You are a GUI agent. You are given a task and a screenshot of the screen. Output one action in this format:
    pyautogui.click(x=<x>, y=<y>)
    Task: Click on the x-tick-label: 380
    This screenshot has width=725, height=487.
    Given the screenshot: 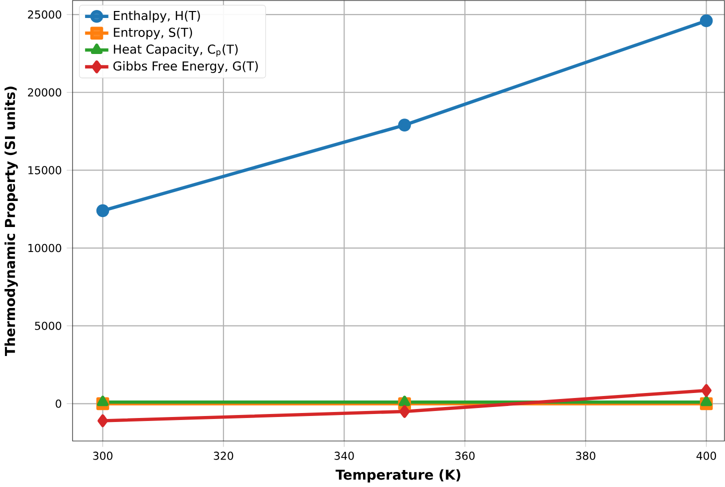 What is the action you would take?
    pyautogui.click(x=586, y=456)
    